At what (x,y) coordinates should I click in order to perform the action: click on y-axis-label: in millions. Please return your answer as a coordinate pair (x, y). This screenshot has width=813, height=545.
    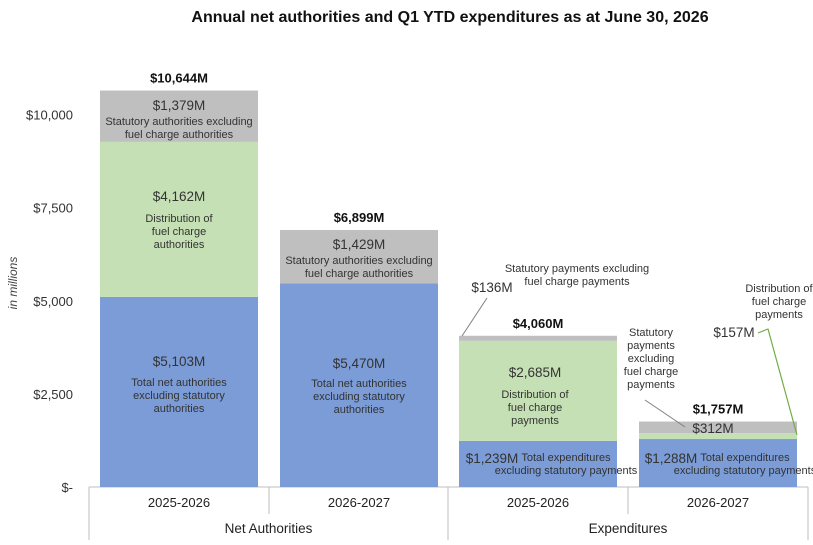
    Looking at the image, I should click on (13, 283).